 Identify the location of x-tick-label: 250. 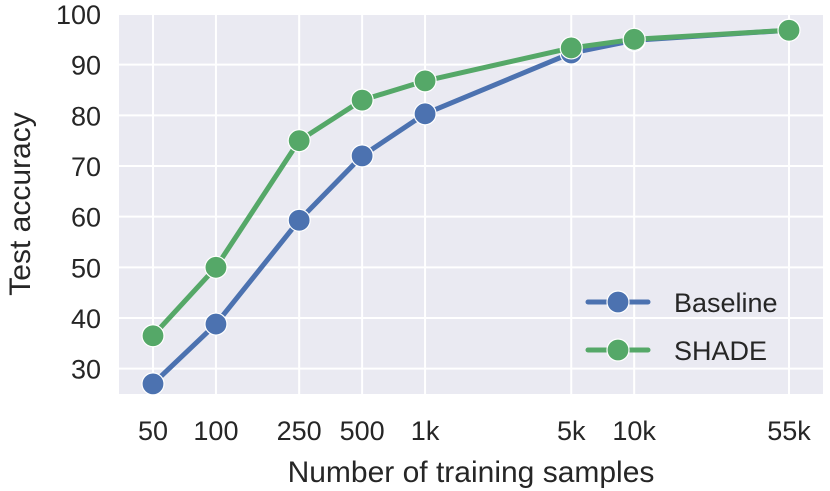
(299, 431).